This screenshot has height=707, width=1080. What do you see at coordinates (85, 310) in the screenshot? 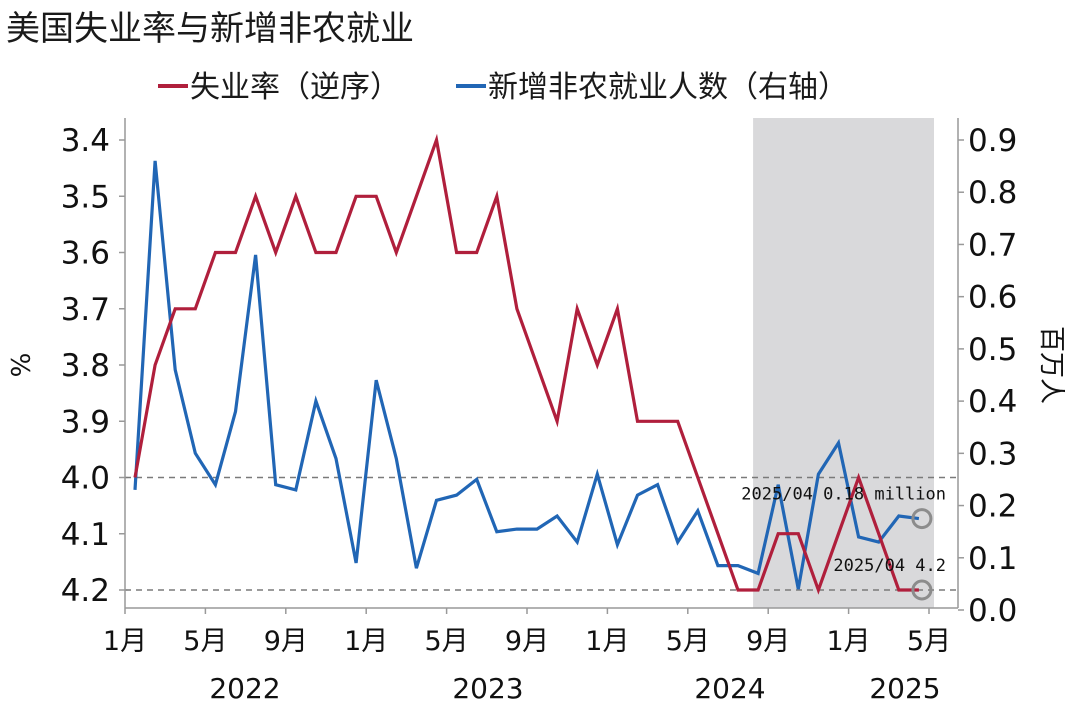
I see `left-tick-label: 3.7` at bounding box center [85, 310].